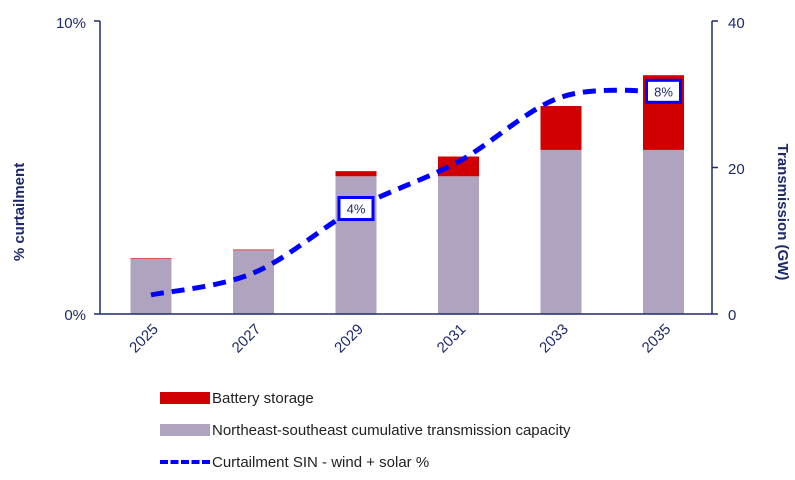 The width and height of the screenshot is (795, 480). Describe the element at coordinates (736, 23) in the screenshot. I see `y2-tick-label: 40` at that location.